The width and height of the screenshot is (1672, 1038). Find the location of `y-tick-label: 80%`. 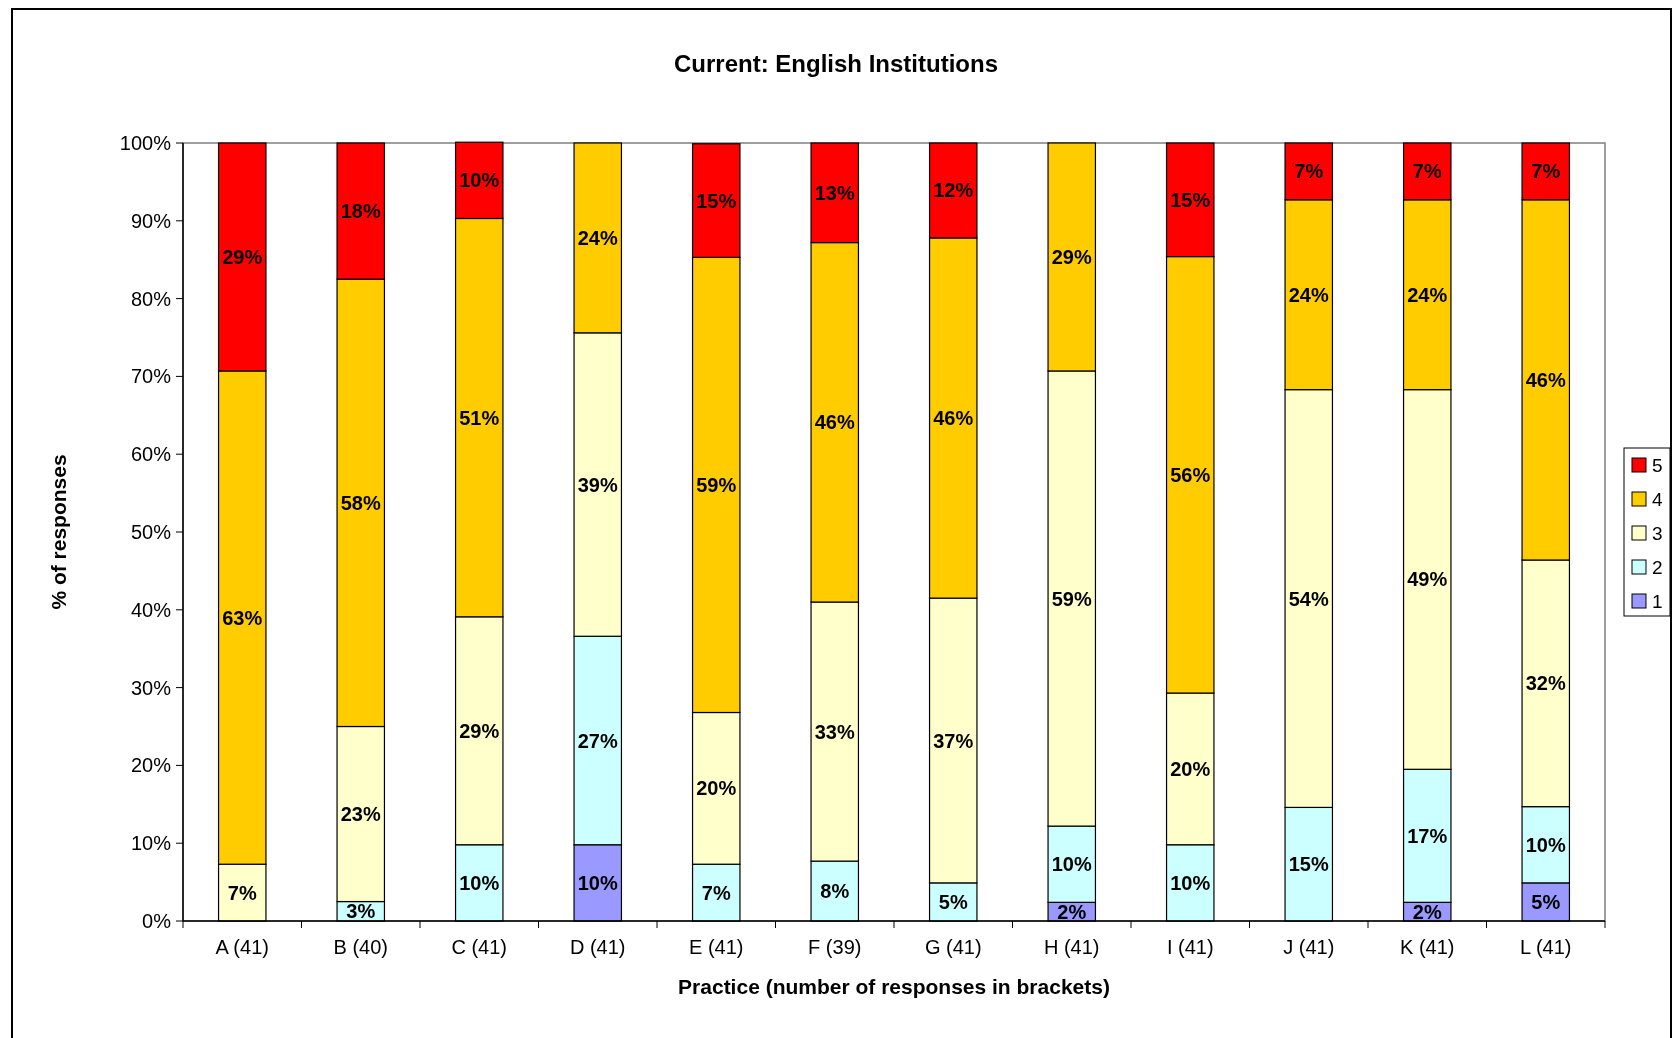

y-tick-label: 80% is located at coordinates (151, 298).